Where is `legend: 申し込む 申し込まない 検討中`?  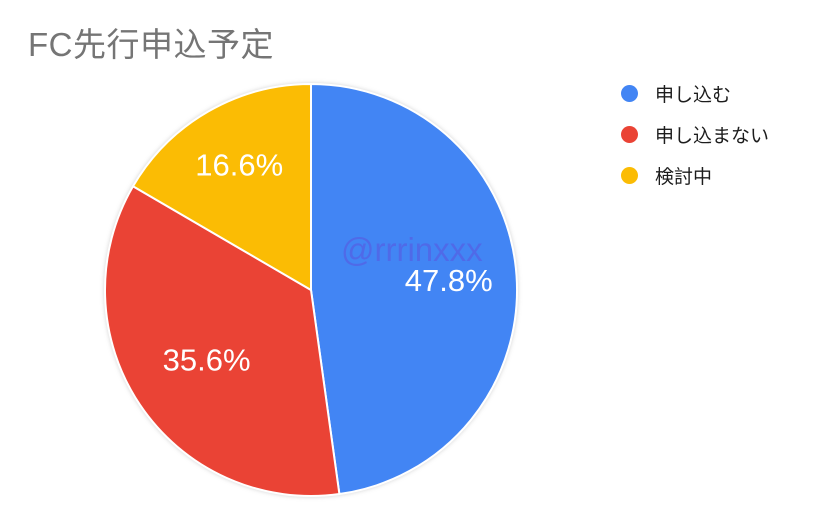 legend: 申し込む 申し込まない 検討中 is located at coordinates (695, 142).